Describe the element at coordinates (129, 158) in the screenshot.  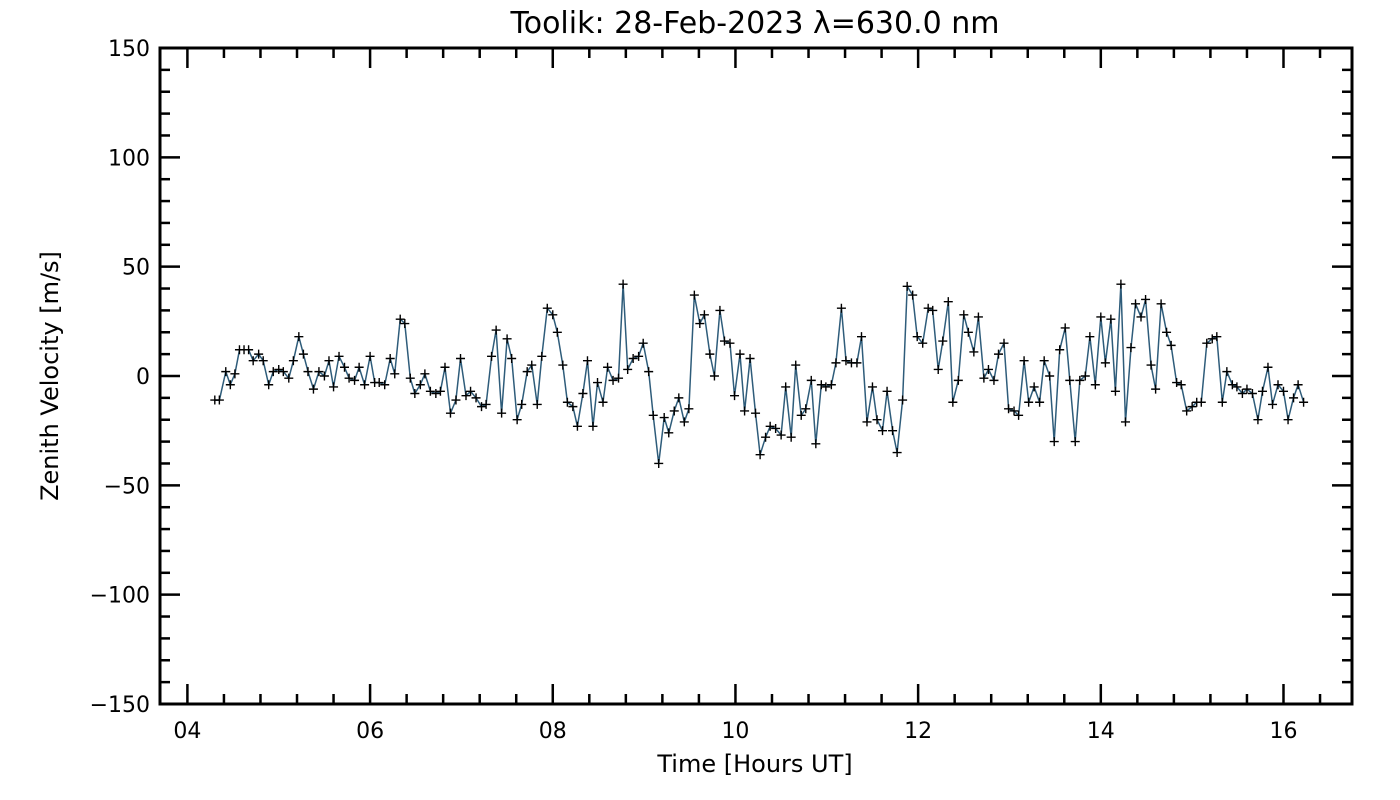
I see `y-tick-label: 100` at that location.